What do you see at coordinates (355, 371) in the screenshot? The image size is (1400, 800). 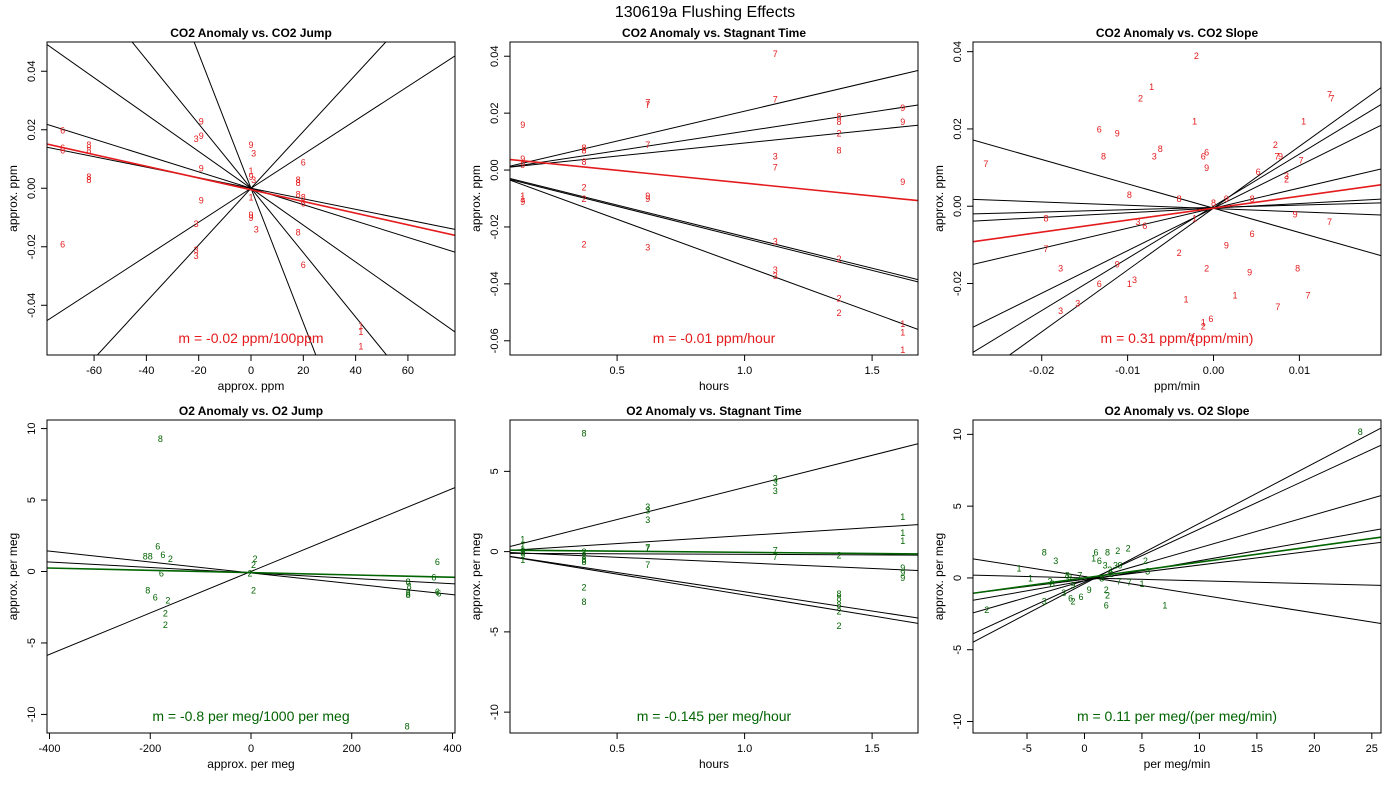 I see `x-tick-label: 40` at bounding box center [355, 371].